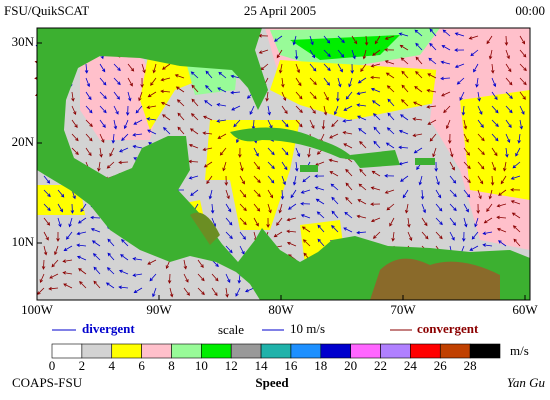 Image resolution: width=550 pixels, height=400 pixels. Describe the element at coordinates (231, 329) in the screenshot. I see `legend-scale: scale` at that location.